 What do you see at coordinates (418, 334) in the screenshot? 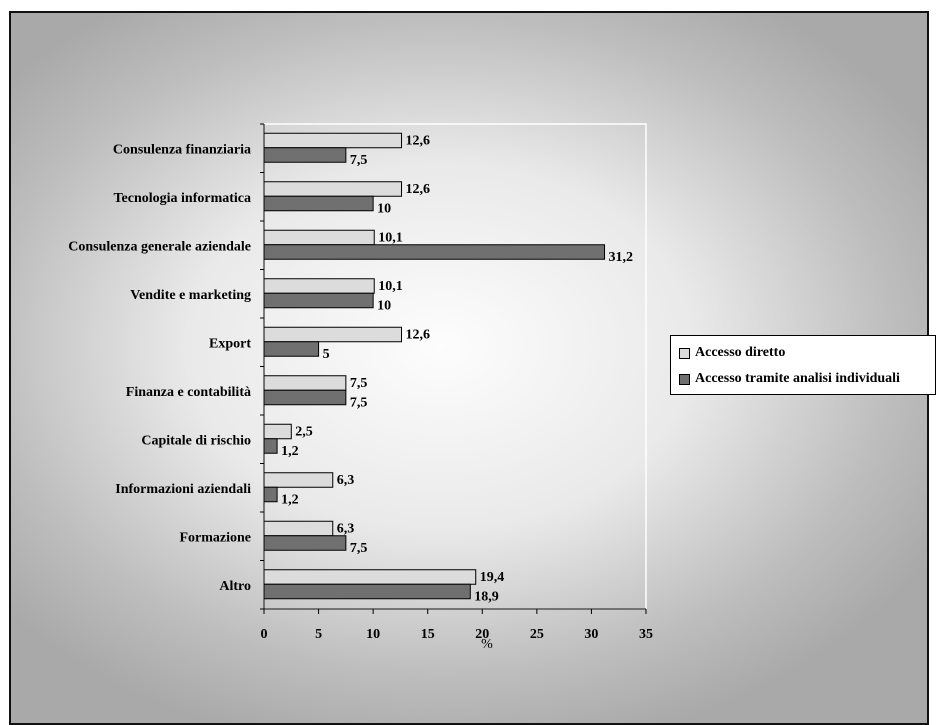
I see `data-label-s0-4: 12,6` at bounding box center [418, 334].